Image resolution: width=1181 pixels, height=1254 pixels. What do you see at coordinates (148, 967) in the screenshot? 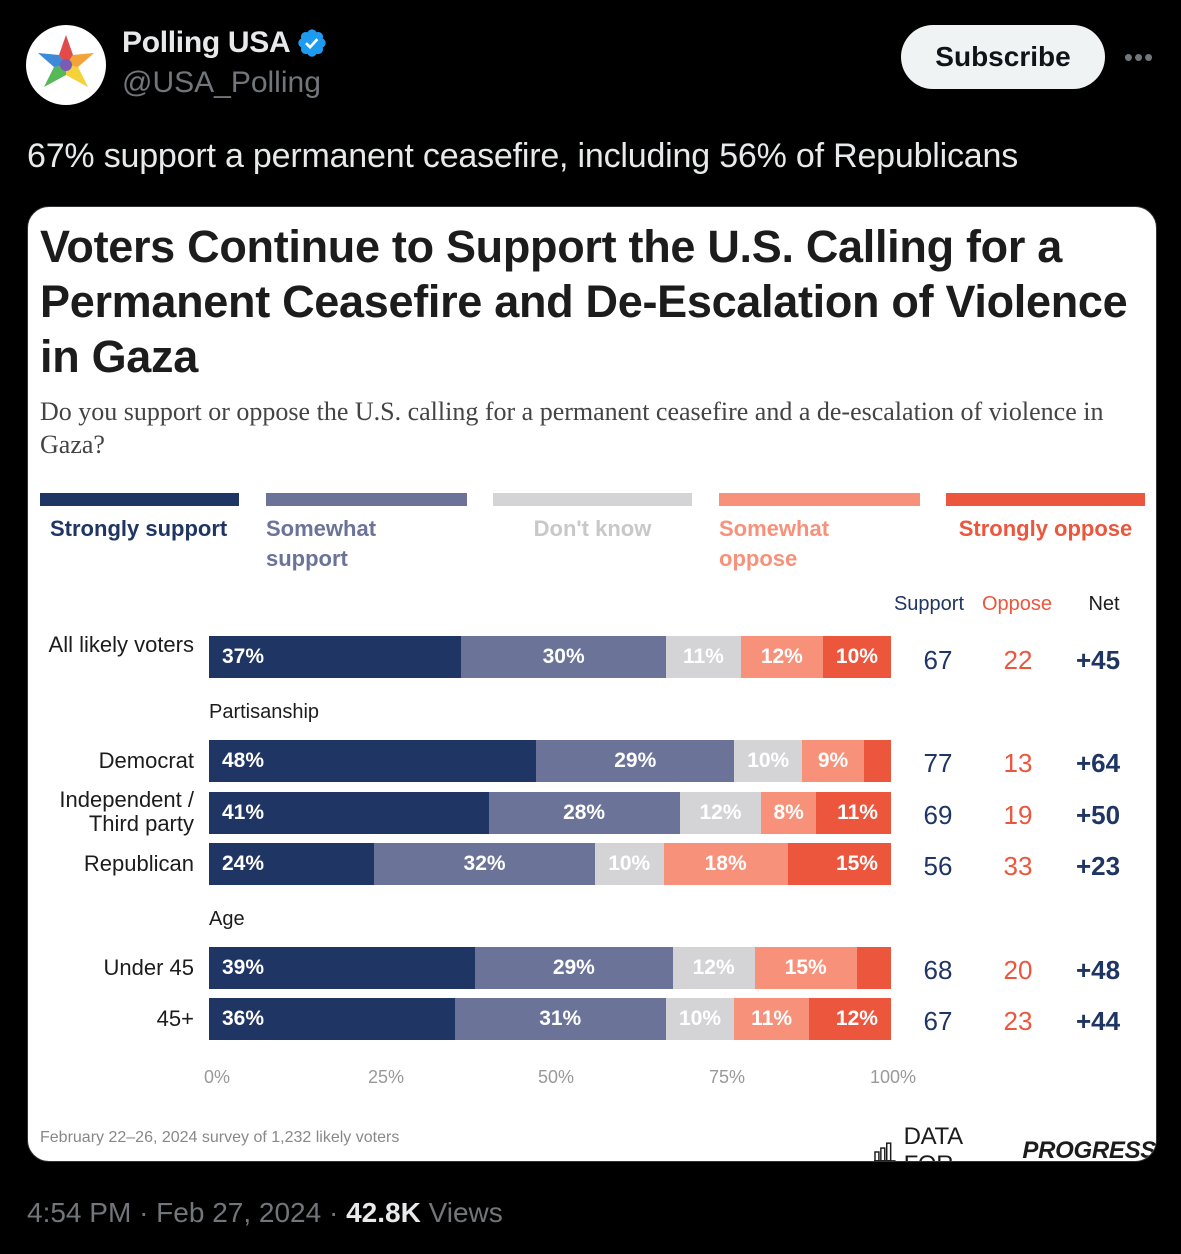
I see `row-label: Under 45` at bounding box center [148, 967].